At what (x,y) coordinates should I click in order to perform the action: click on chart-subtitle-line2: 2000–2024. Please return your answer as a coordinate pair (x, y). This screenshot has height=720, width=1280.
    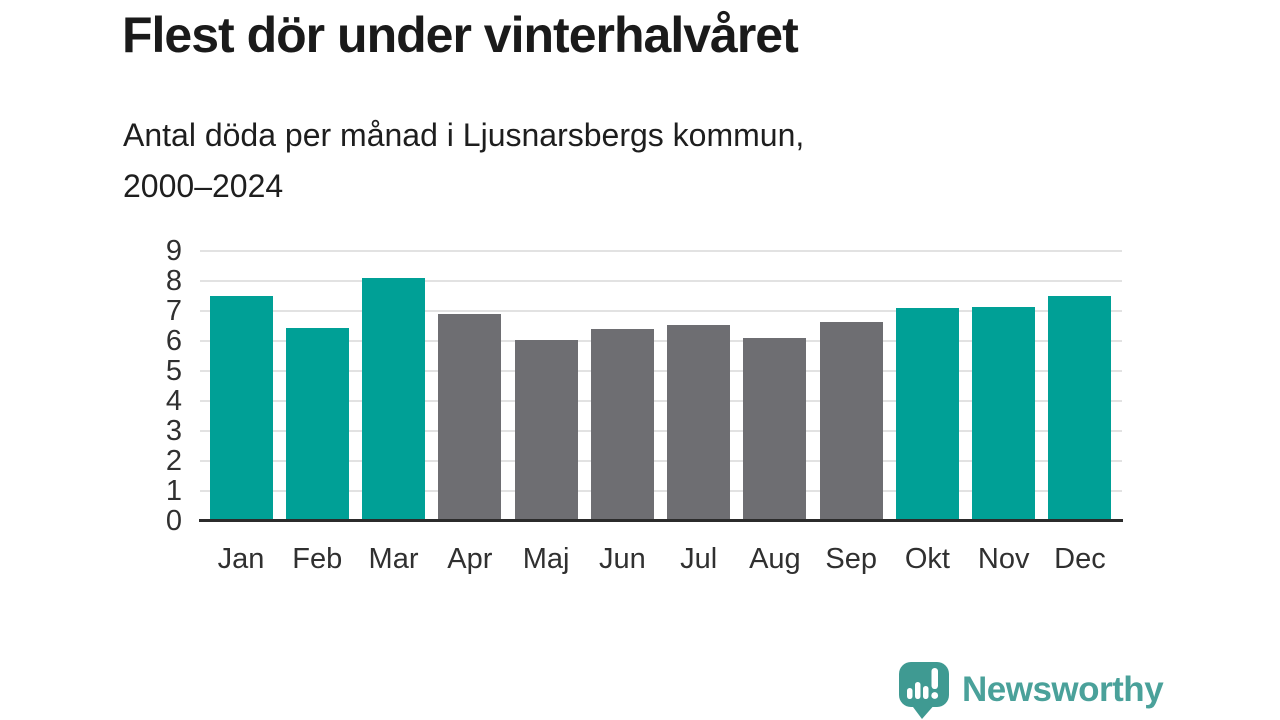
    Looking at the image, I should click on (203, 186).